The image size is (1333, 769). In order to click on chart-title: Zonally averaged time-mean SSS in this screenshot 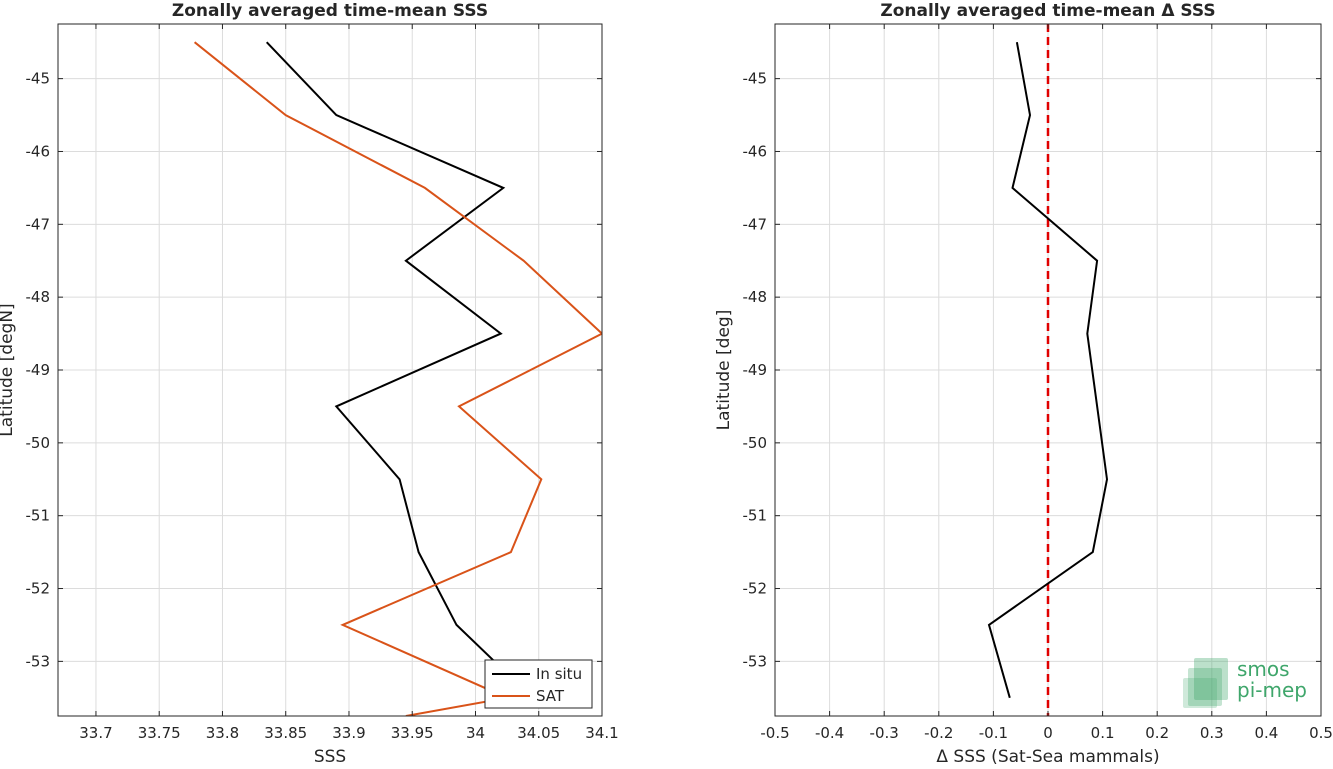, I will do `click(330, 11)`.